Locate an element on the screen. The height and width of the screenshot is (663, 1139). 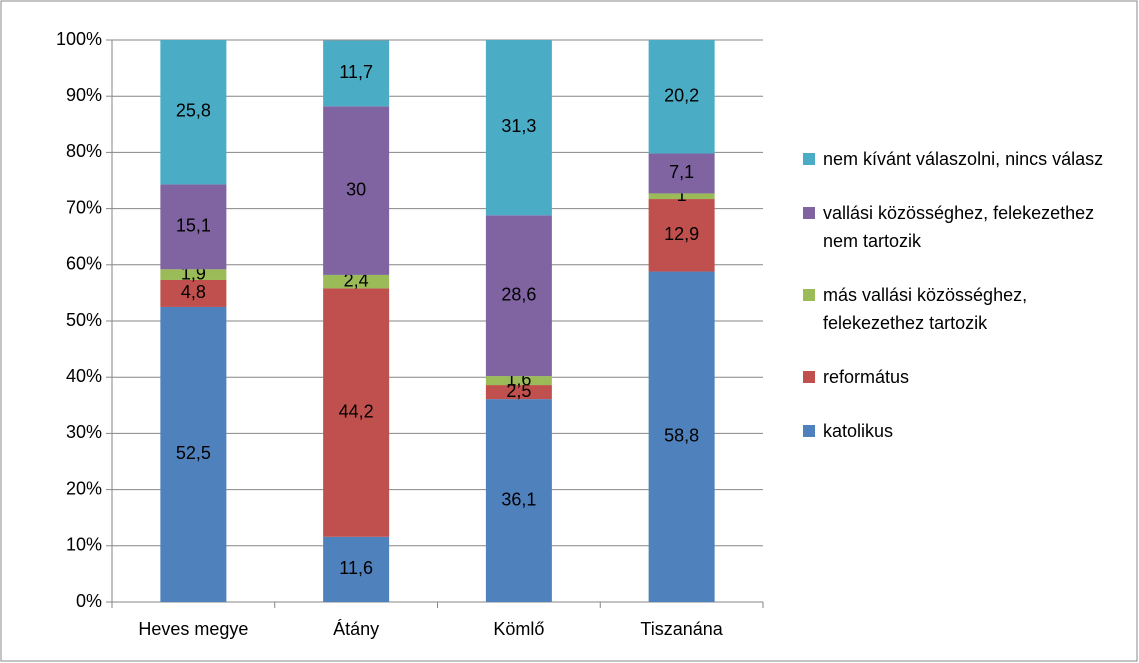
legend-label: katolikus is located at coordinates (858, 431).